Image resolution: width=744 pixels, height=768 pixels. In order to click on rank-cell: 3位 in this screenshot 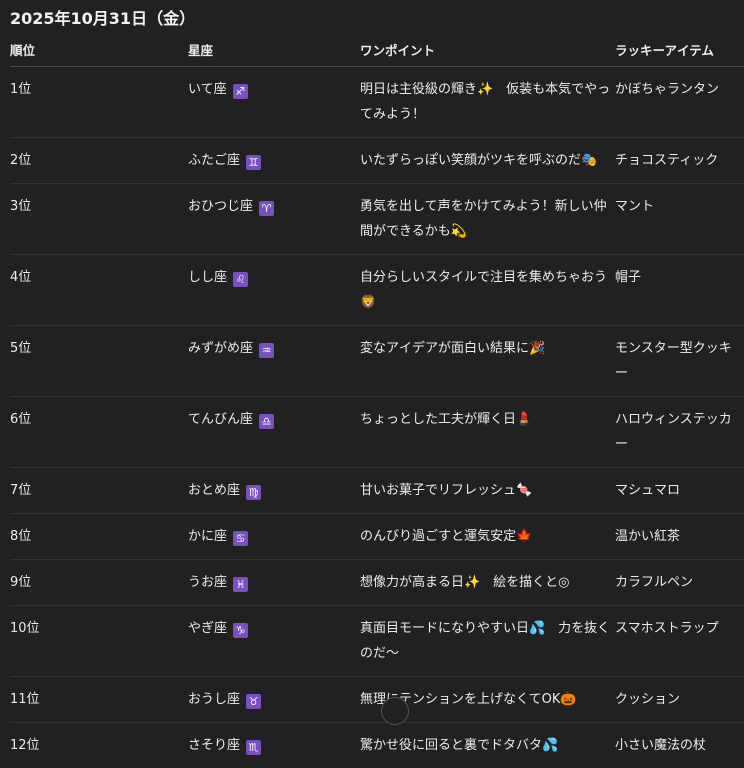, I will do `click(99, 219)`.